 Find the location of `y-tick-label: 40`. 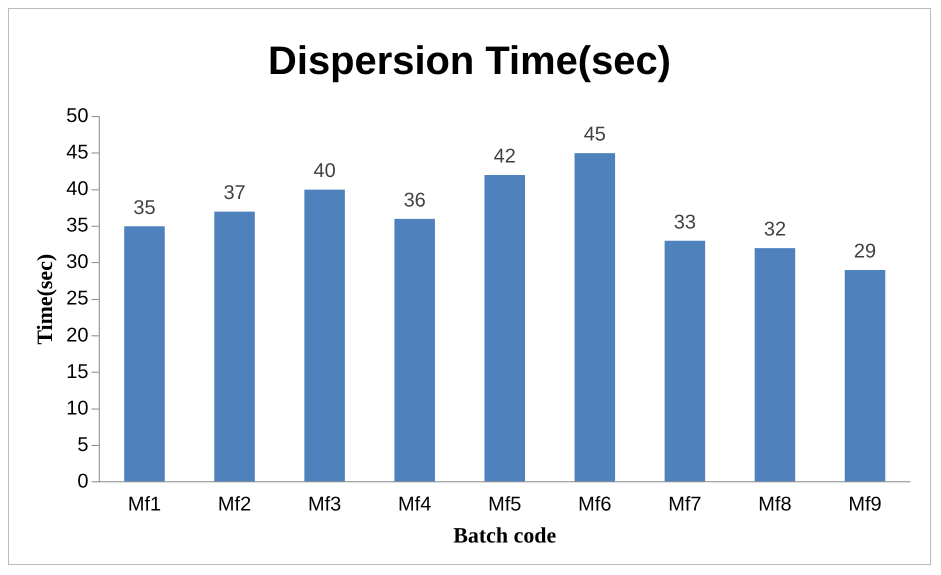

y-tick-label: 40 is located at coordinates (77, 189).